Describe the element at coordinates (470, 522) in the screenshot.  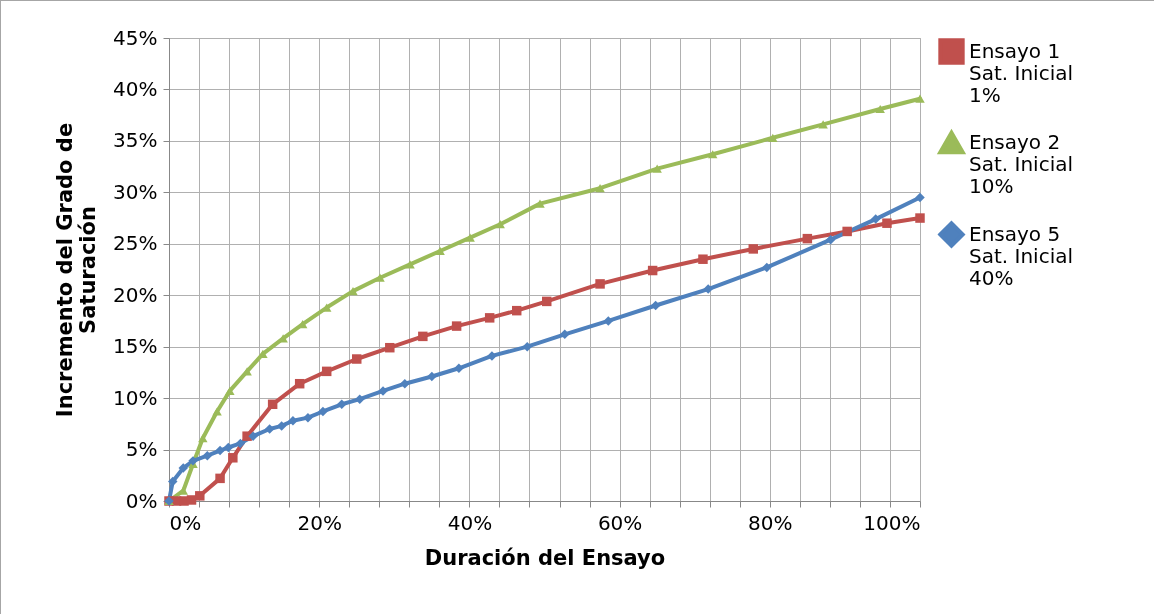
I see `x-tick-label: 40%` at that location.